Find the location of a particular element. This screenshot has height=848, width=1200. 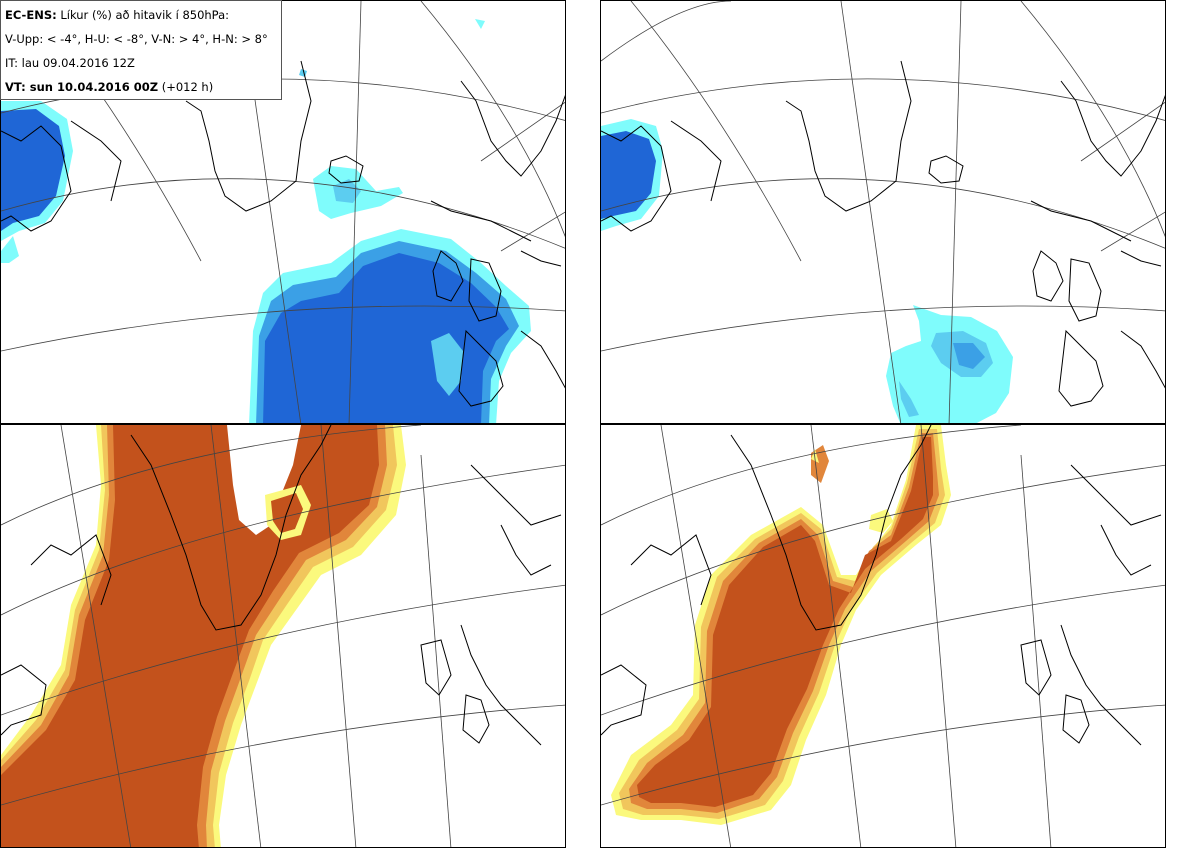

initial-time: IT: lau 09.04.2016 12Z is located at coordinates (70, 63).